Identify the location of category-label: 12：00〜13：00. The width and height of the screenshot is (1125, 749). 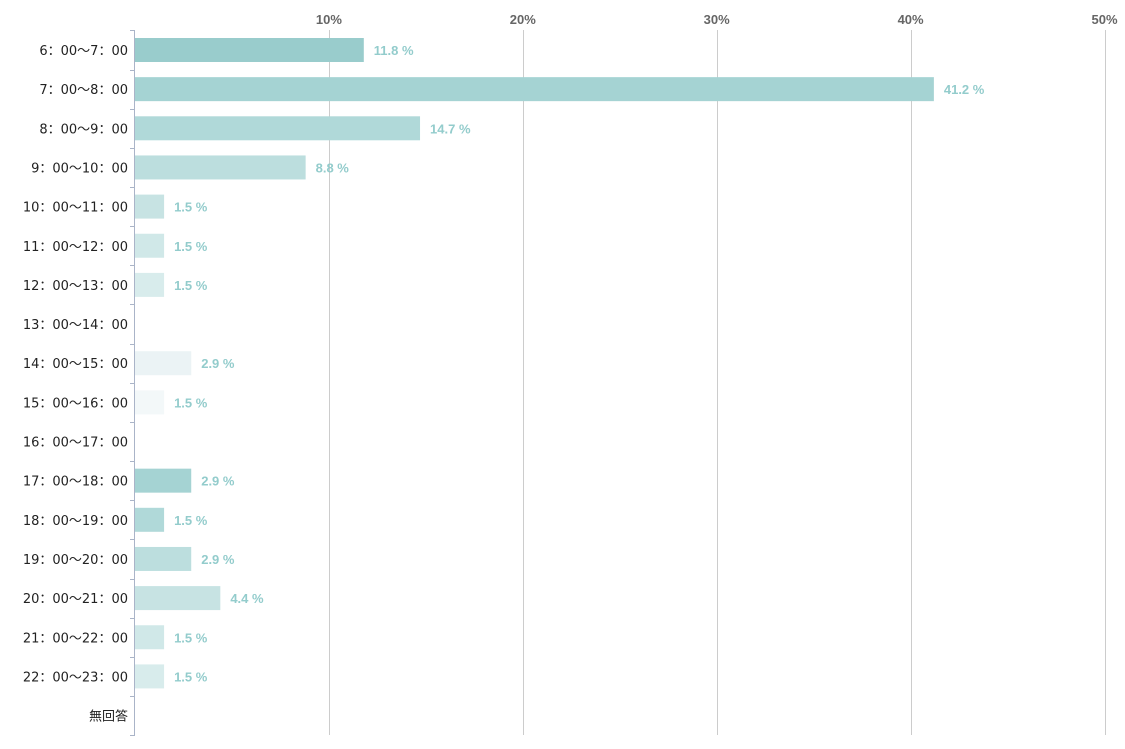
(75, 286).